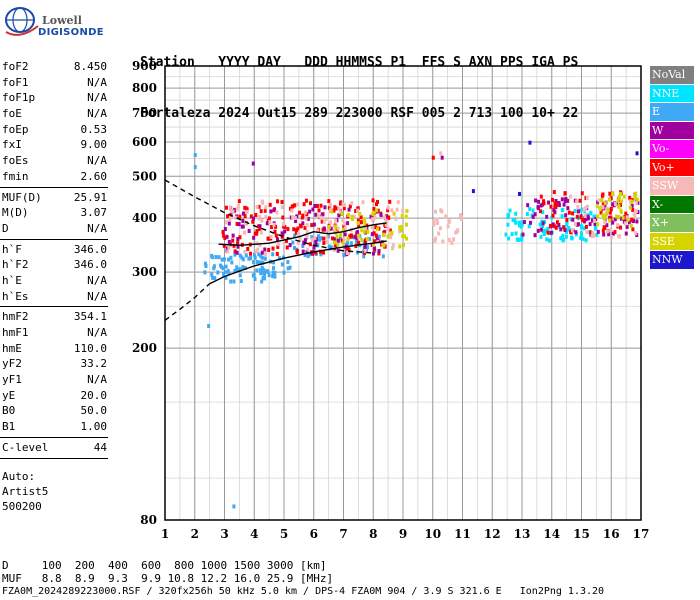 Image resolution: width=700 pixels, height=600 pixels. Describe the element at coordinates (22, 197) in the screenshot. I see `param-name: MUF(D)` at that location.